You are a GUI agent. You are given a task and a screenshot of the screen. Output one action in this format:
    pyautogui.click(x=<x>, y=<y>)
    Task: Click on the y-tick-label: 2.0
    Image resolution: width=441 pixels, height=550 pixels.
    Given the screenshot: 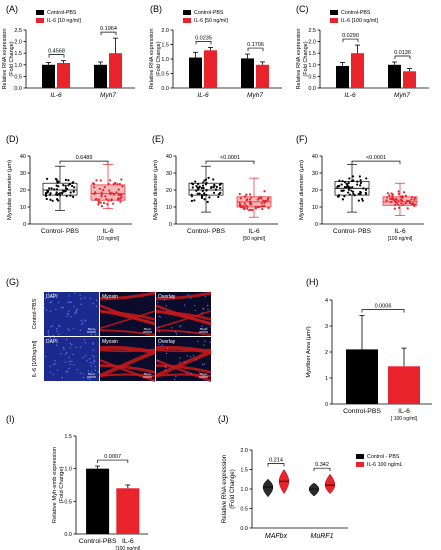 What is the action you would take?
    pyautogui.click(x=165, y=31)
    